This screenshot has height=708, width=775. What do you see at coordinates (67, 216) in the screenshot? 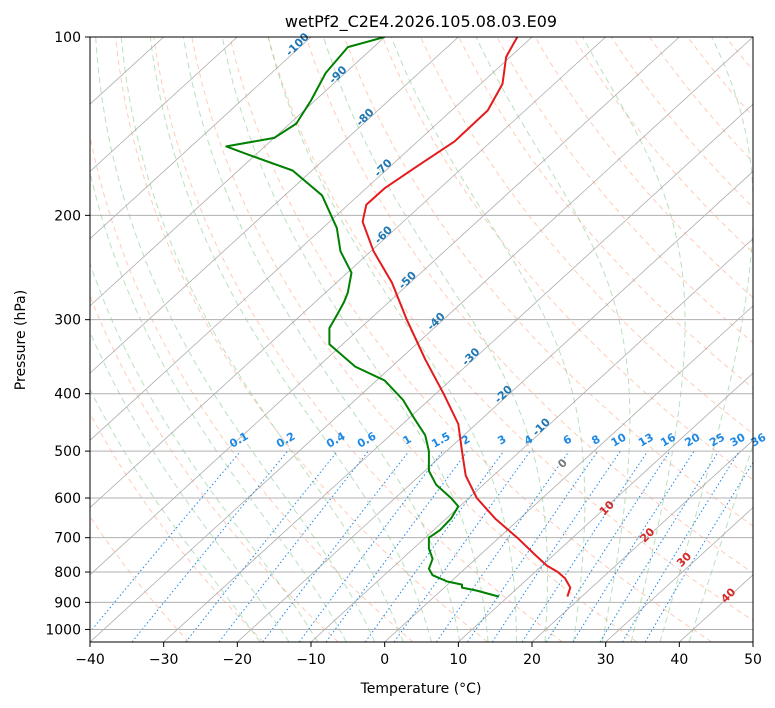
I see `y-tick-label: 200` at bounding box center [67, 216].